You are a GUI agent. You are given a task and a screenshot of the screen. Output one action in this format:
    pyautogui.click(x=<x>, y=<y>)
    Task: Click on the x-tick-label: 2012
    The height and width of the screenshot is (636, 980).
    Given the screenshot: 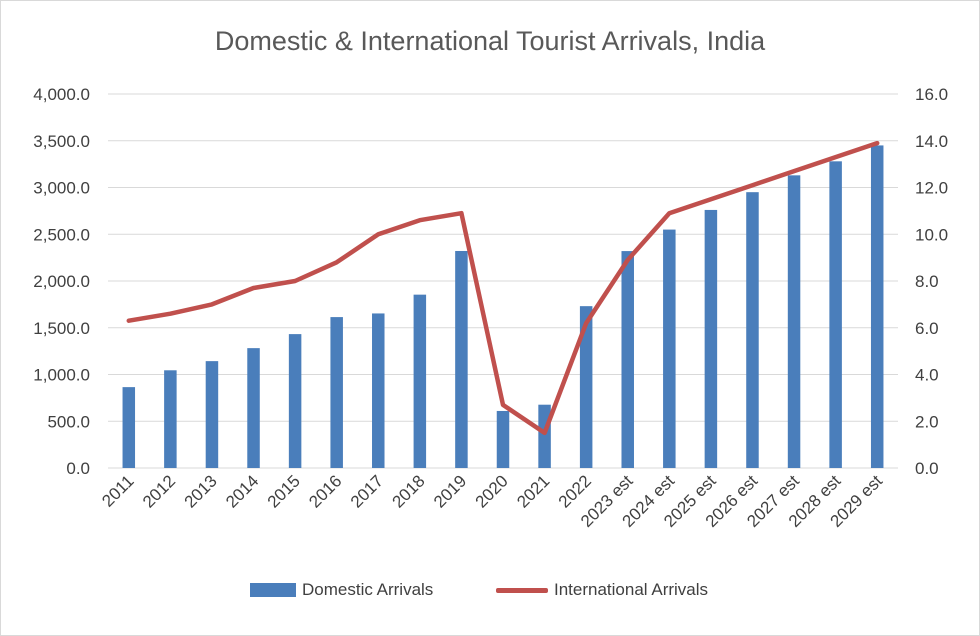 What is the action you would take?
    pyautogui.click(x=159, y=491)
    